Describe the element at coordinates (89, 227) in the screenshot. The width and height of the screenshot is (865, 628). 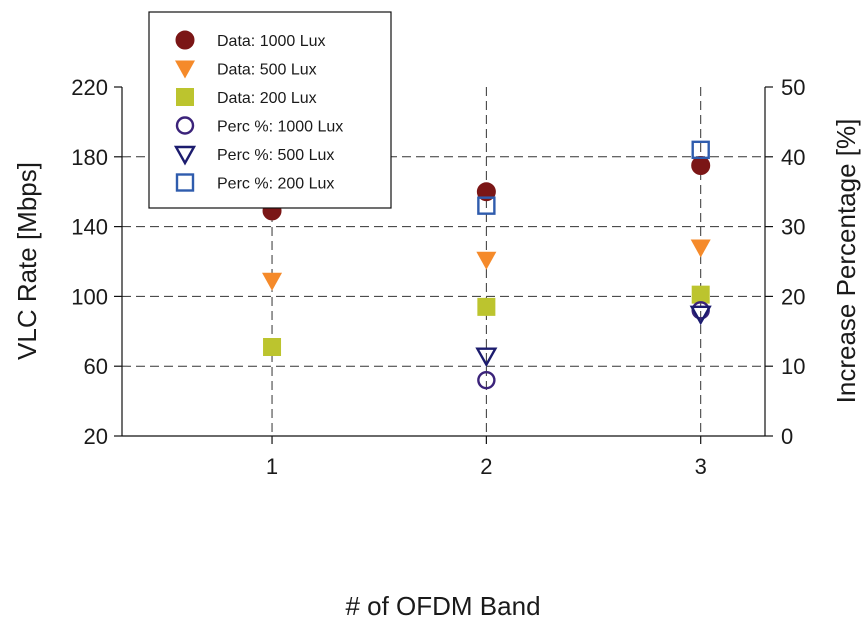
I see `y-tick-label: 140` at that location.